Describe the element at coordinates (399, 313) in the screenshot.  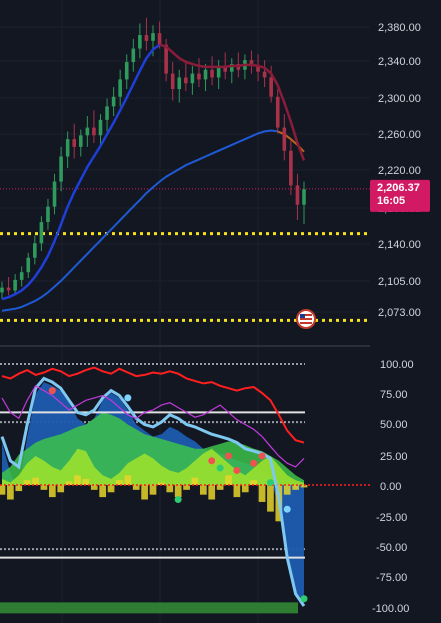
I see `price-tick-label: 2,073.00` at that location.